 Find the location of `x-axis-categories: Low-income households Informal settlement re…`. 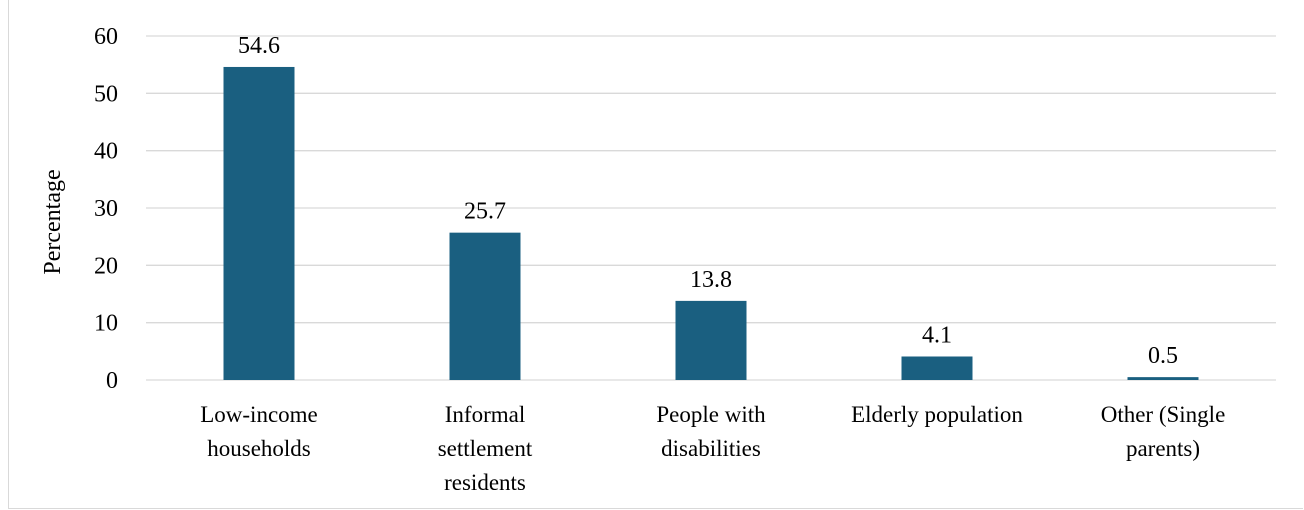

x-axis-categories: Low-income households Informal settlement re… is located at coordinates (712, 448).